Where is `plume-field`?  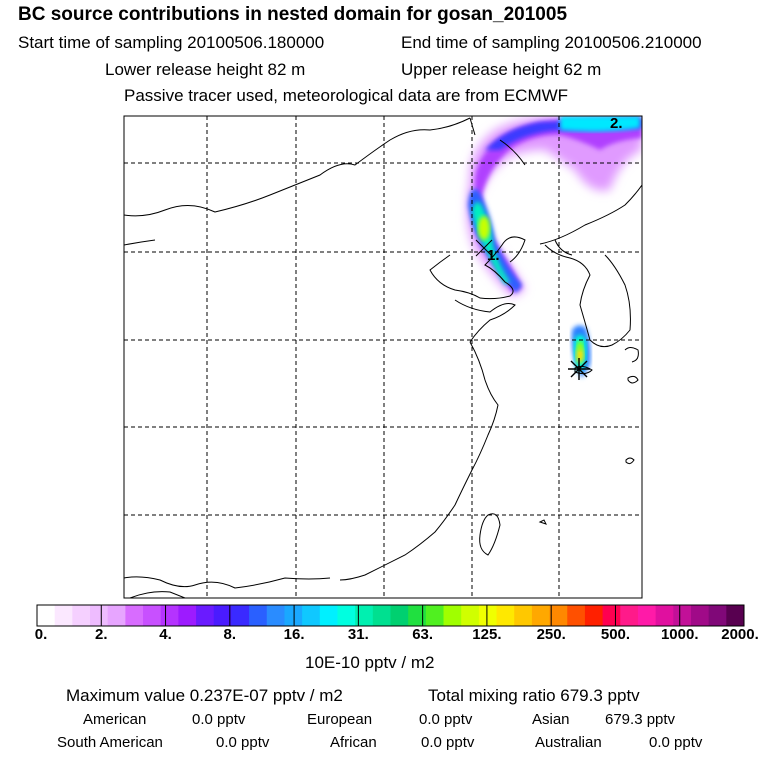 plume-field is located at coordinates (554, 247).